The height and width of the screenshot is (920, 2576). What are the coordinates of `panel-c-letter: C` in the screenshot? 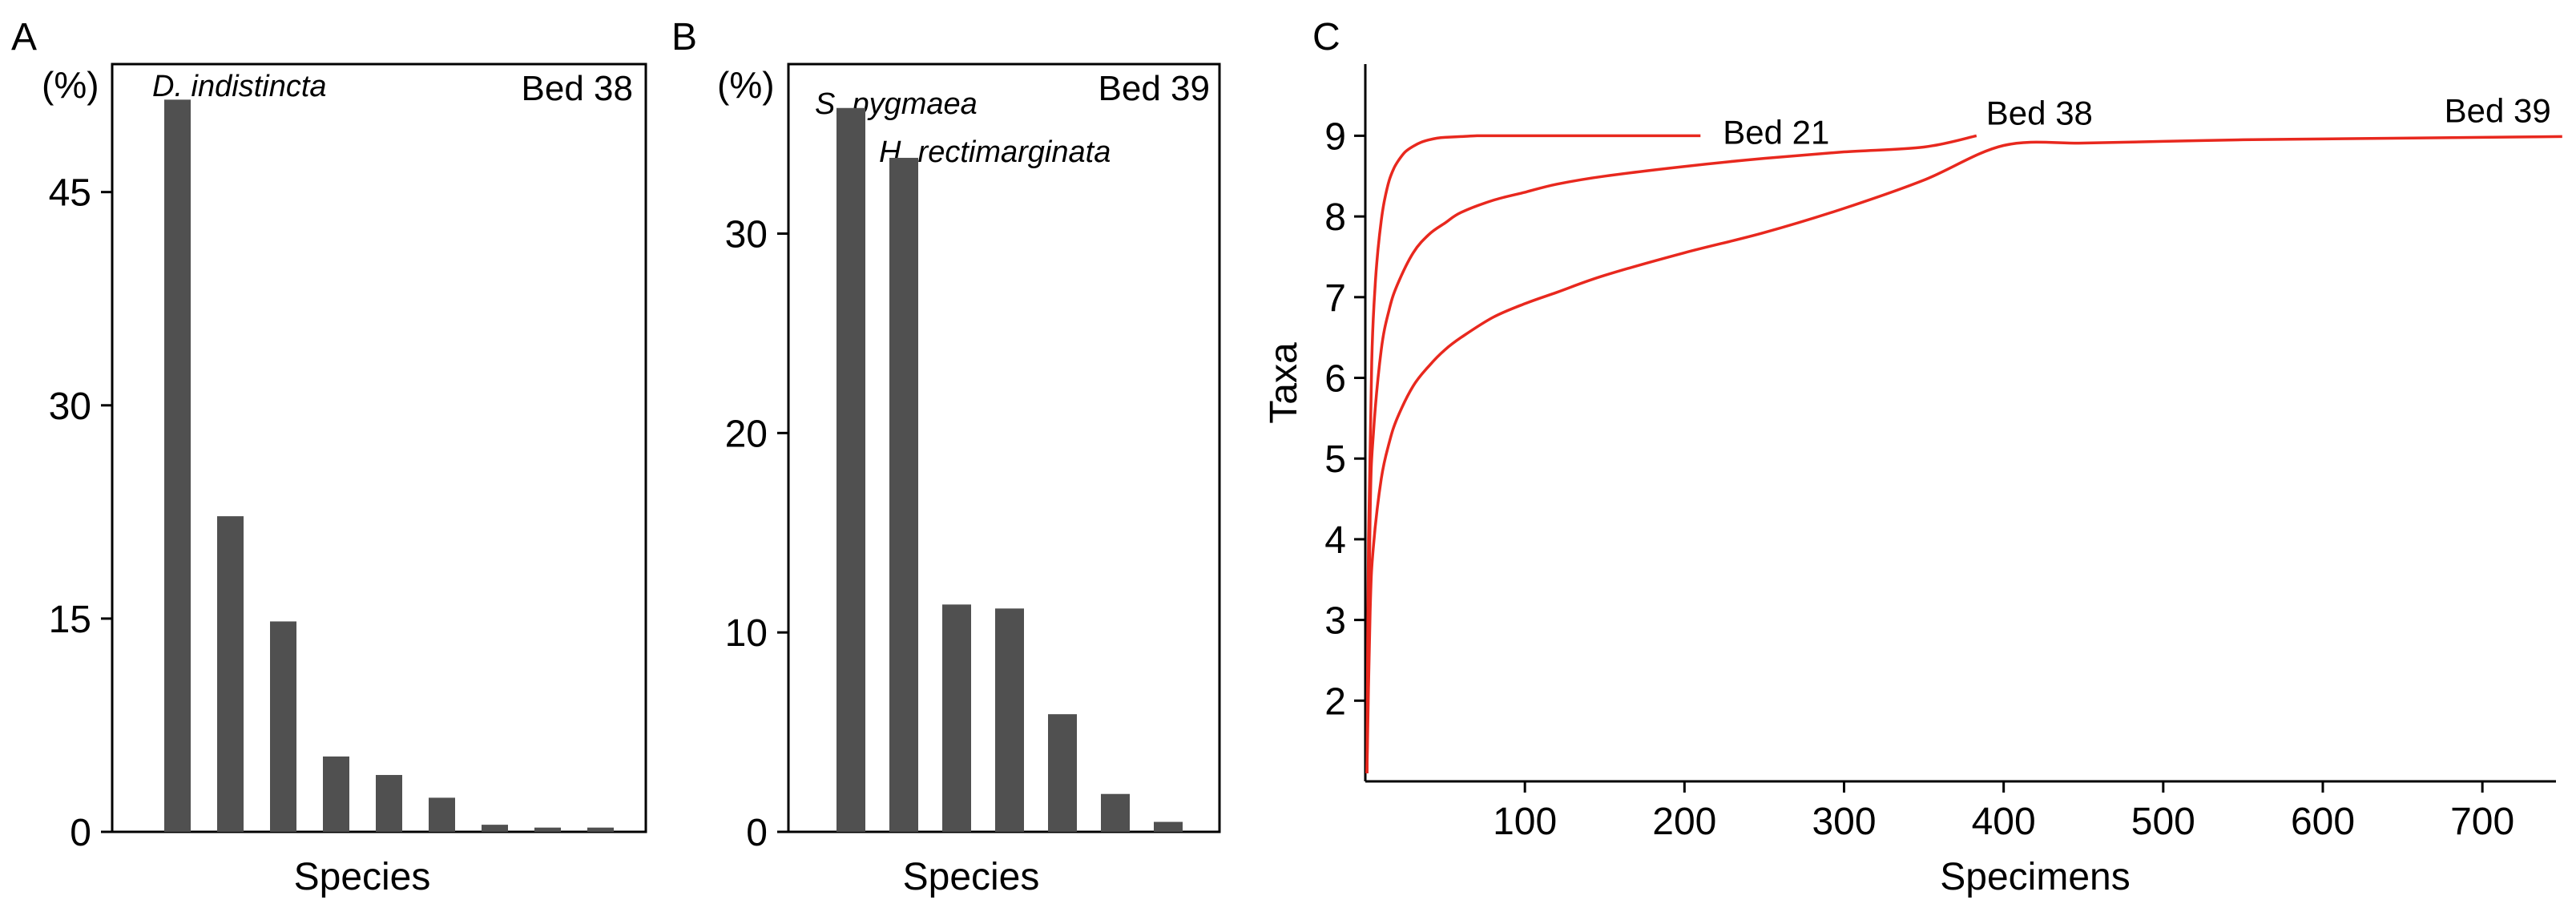 It's located at (1326, 37).